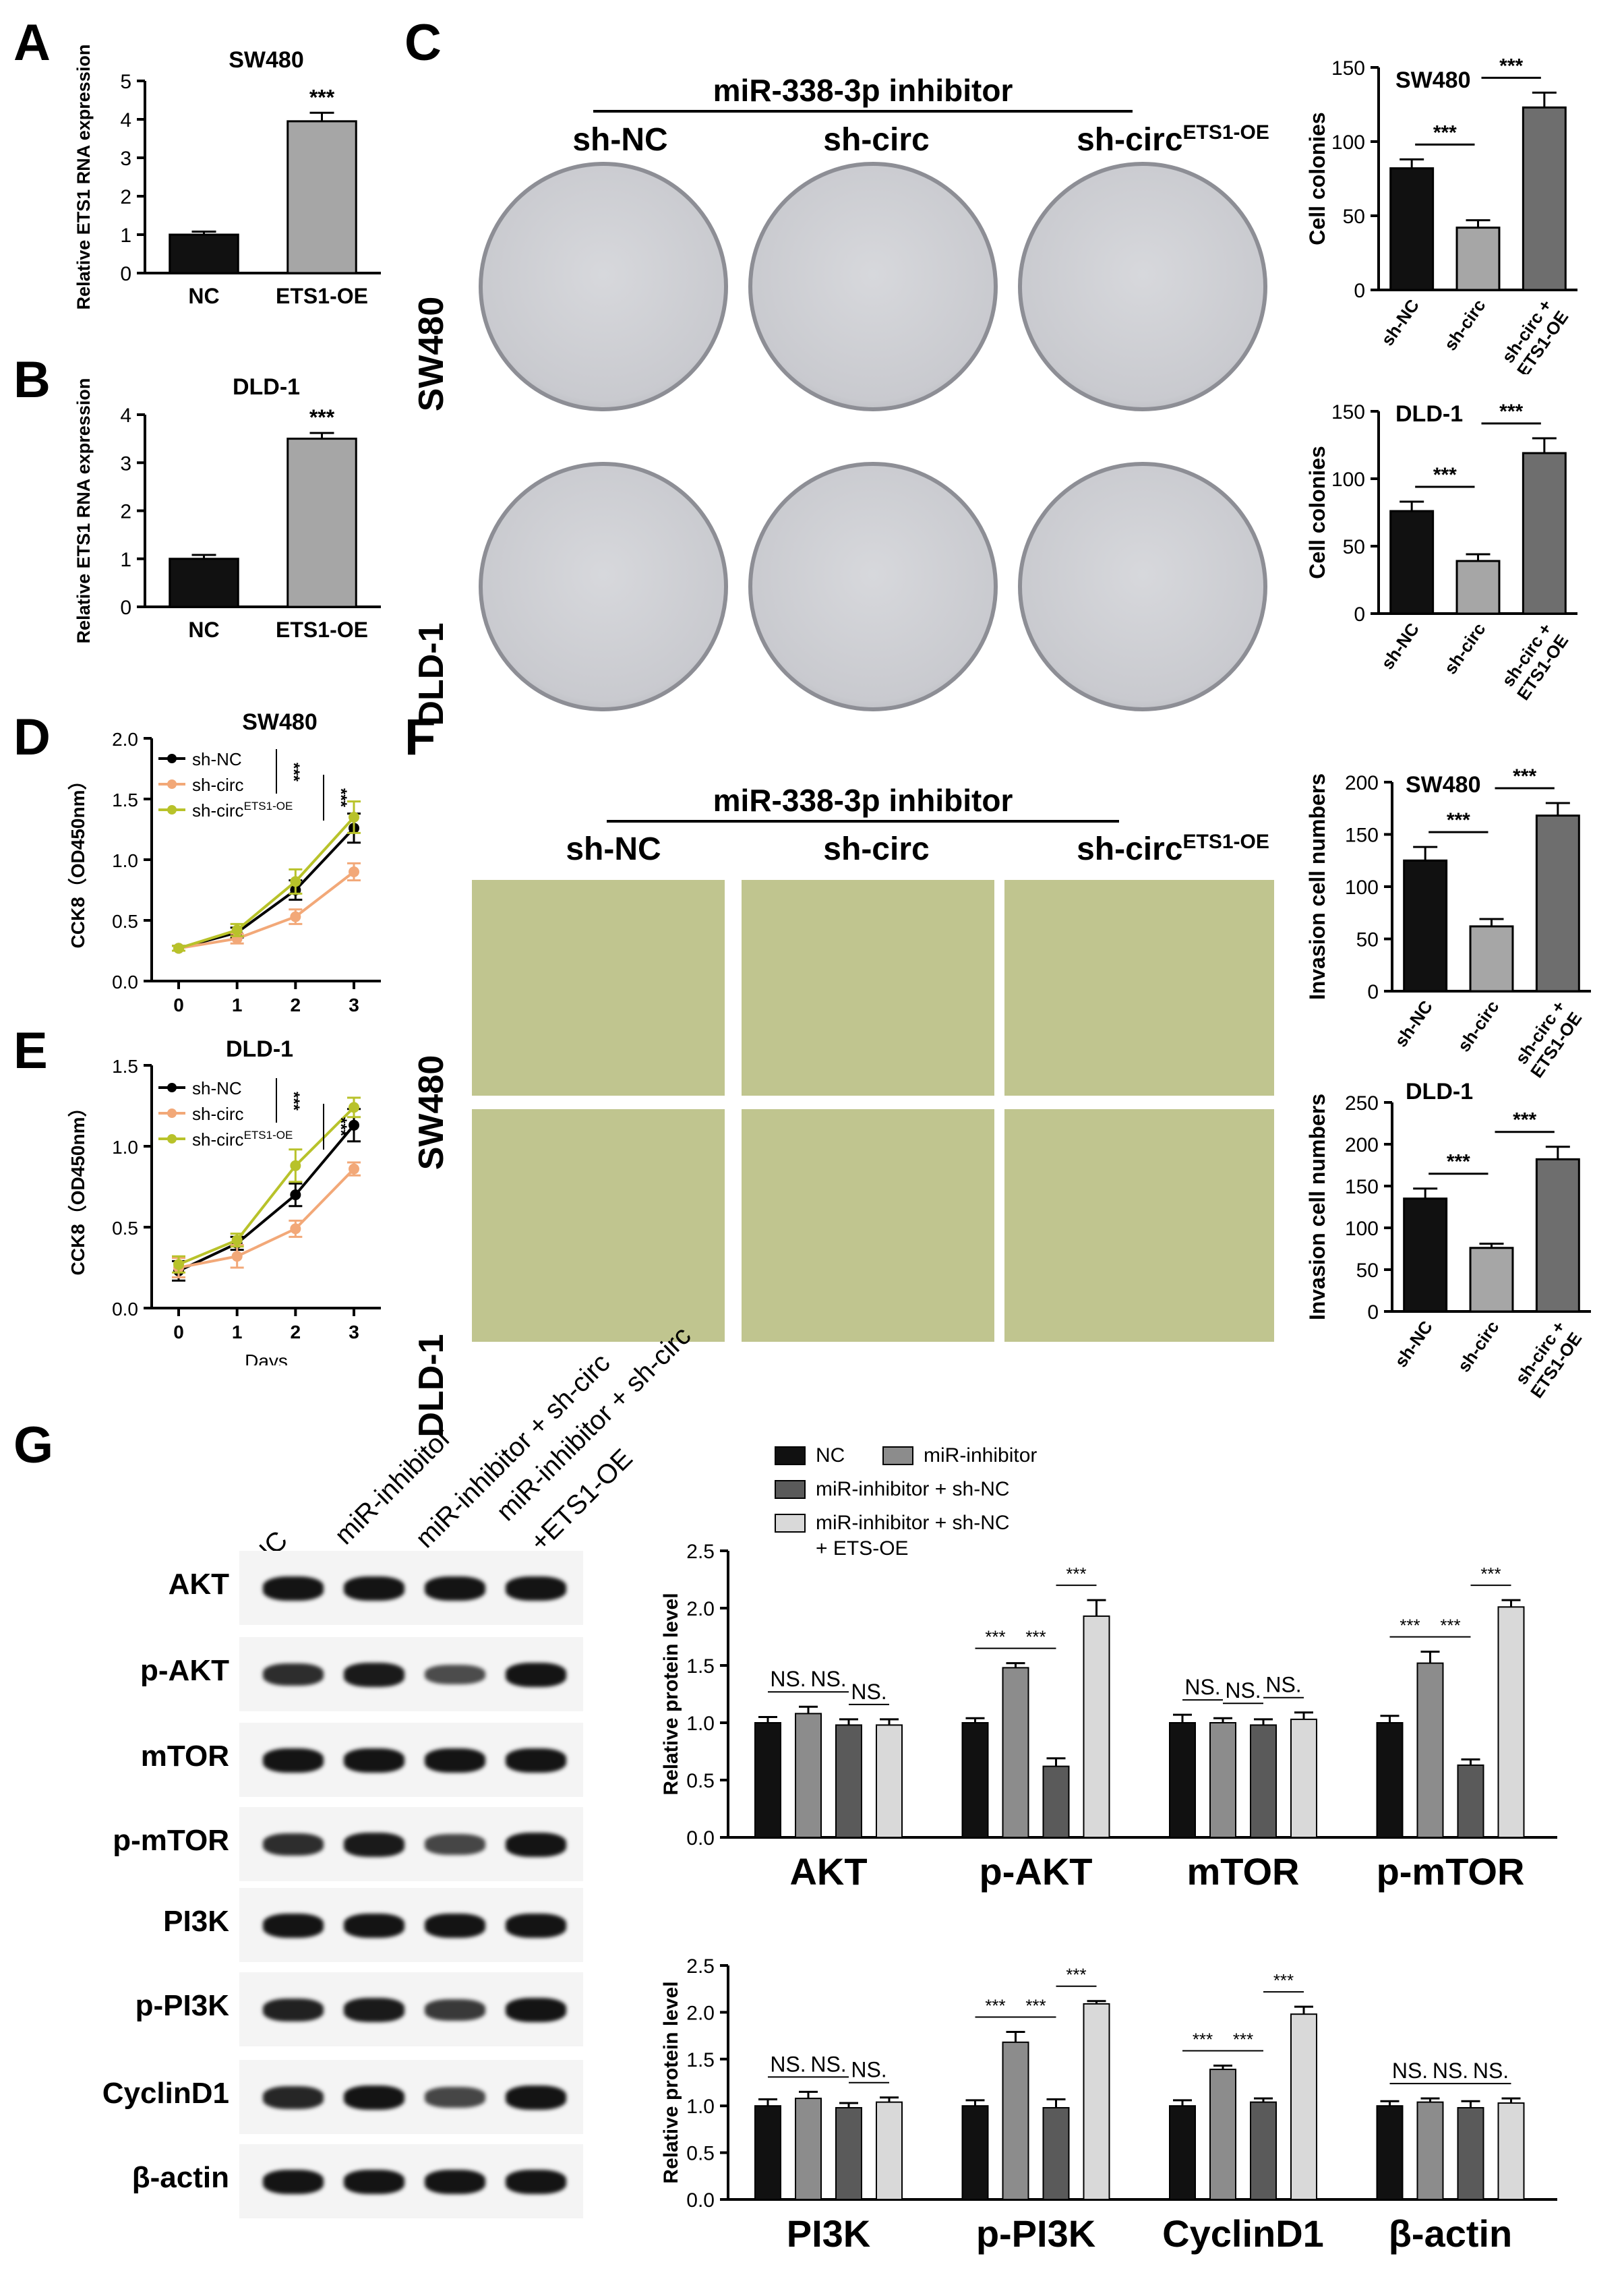 This screenshot has width=1624, height=2277. Describe the element at coordinates (1225, 132) in the screenshot. I see `panel-c-col3-sup: ETS1-OE` at that location.